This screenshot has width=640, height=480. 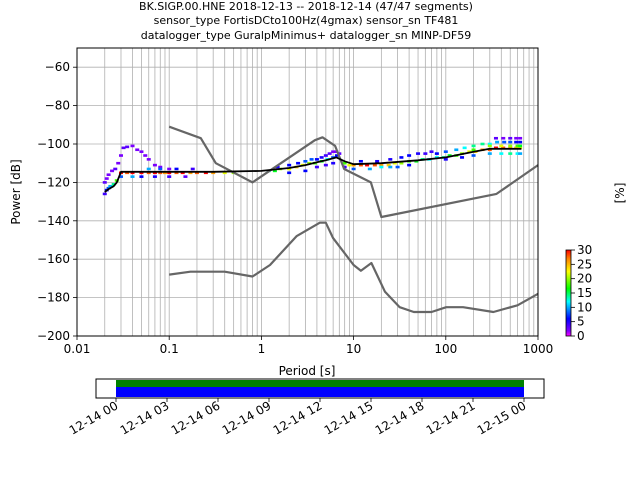 I want to click on x-tick-label: 10, so click(x=353, y=349).